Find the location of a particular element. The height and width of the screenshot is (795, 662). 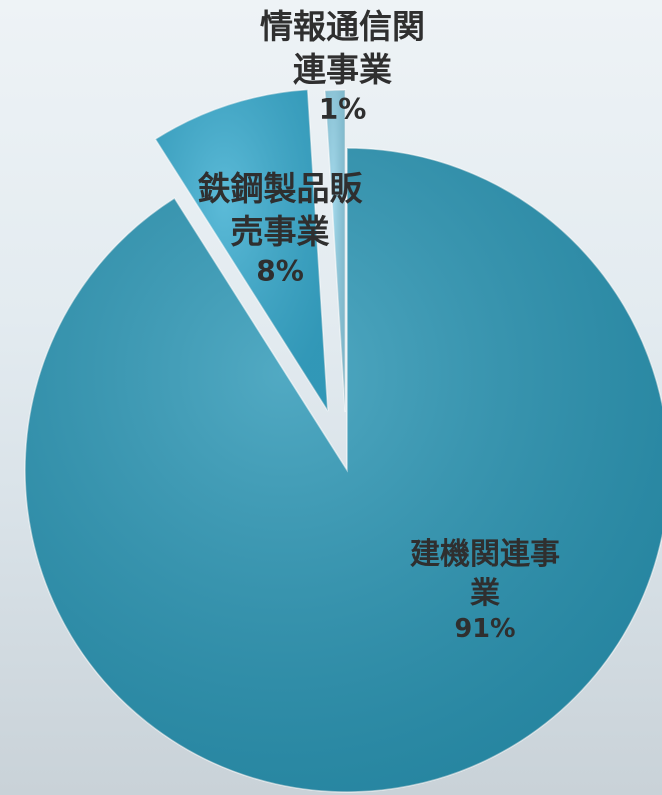

value-label: 8% is located at coordinates (280, 271).